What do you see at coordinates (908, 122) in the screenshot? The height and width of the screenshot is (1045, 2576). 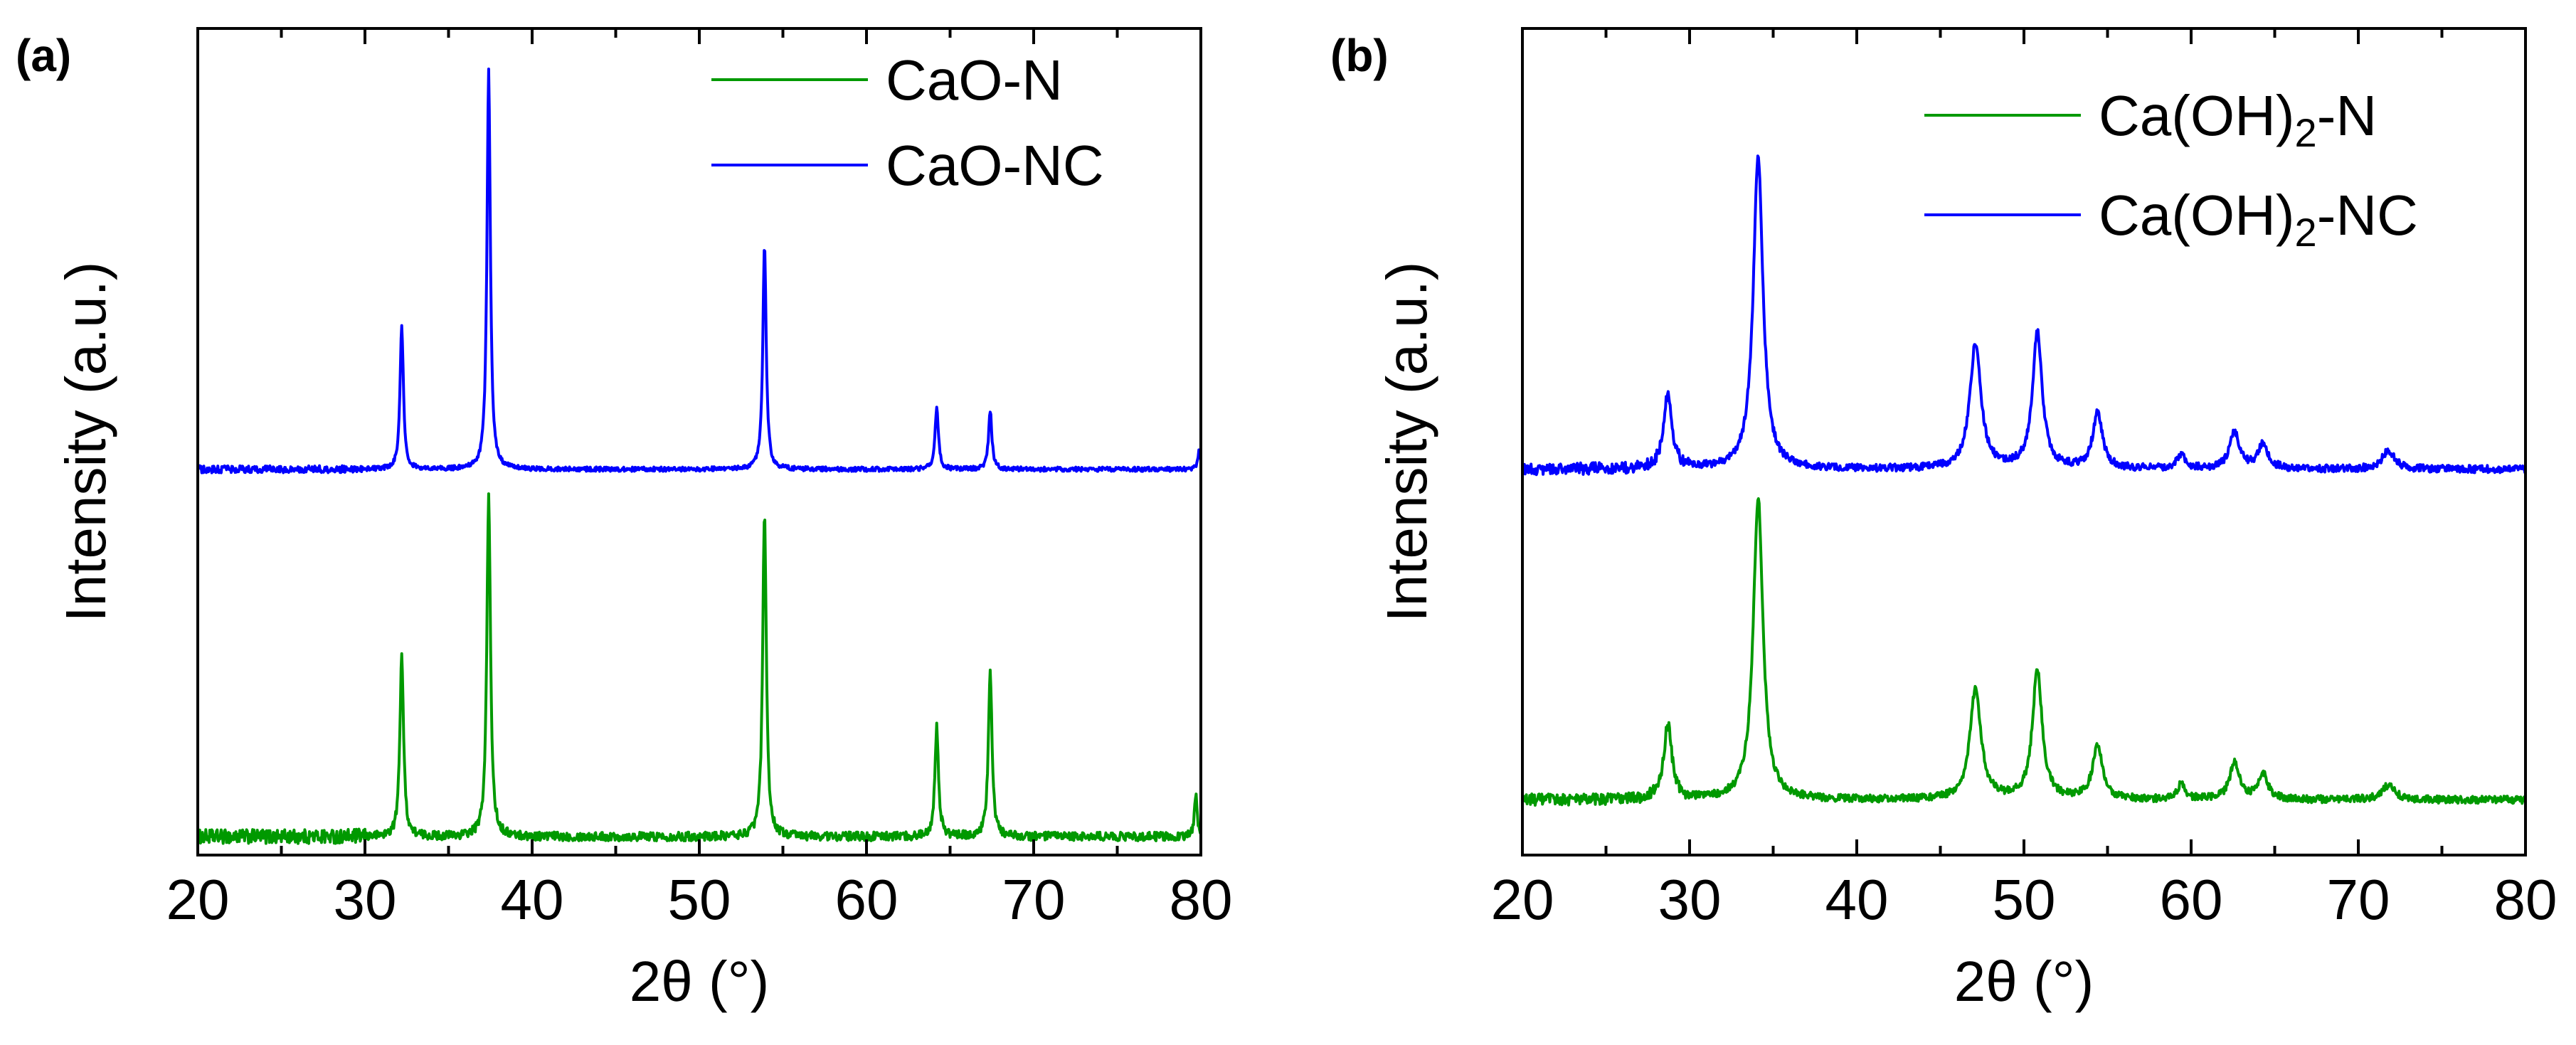 I see `legend: CaO-N CaO-NC` at bounding box center [908, 122].